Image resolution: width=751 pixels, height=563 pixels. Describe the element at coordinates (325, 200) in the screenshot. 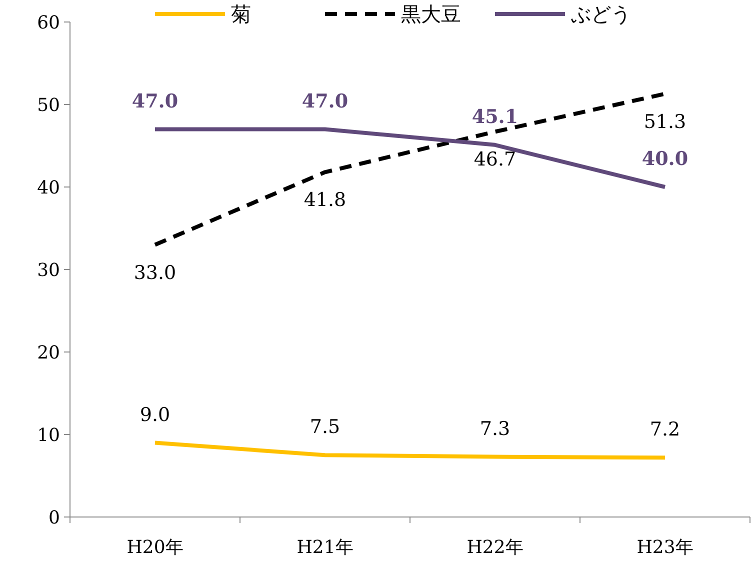

I see `data-label: 41.8` at that location.